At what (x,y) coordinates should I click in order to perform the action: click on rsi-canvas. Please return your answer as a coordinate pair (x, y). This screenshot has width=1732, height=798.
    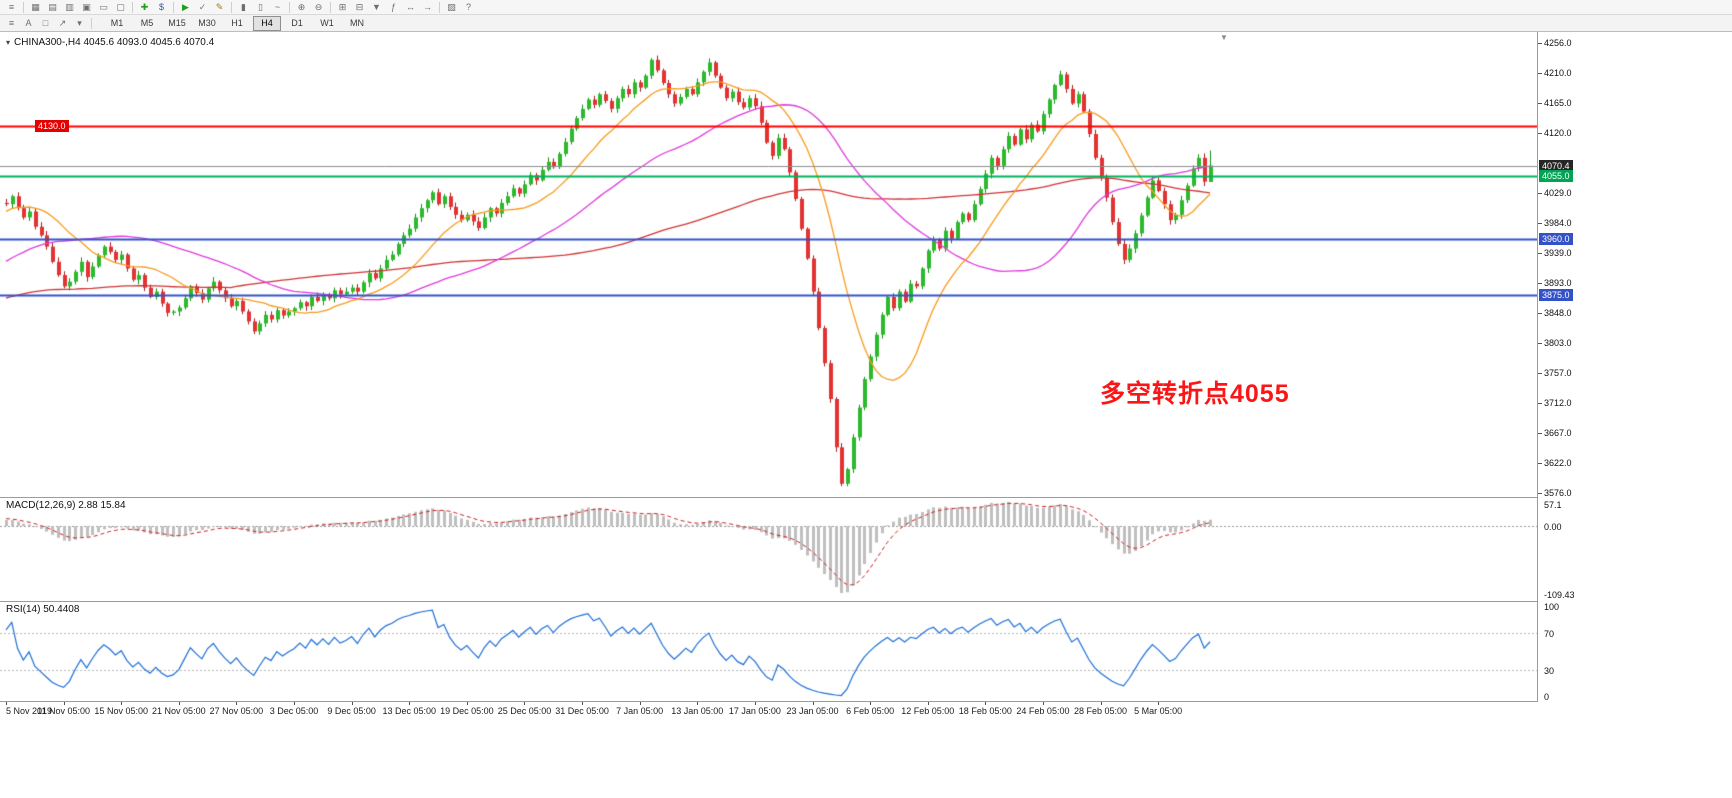
    Looking at the image, I should click on (768, 651).